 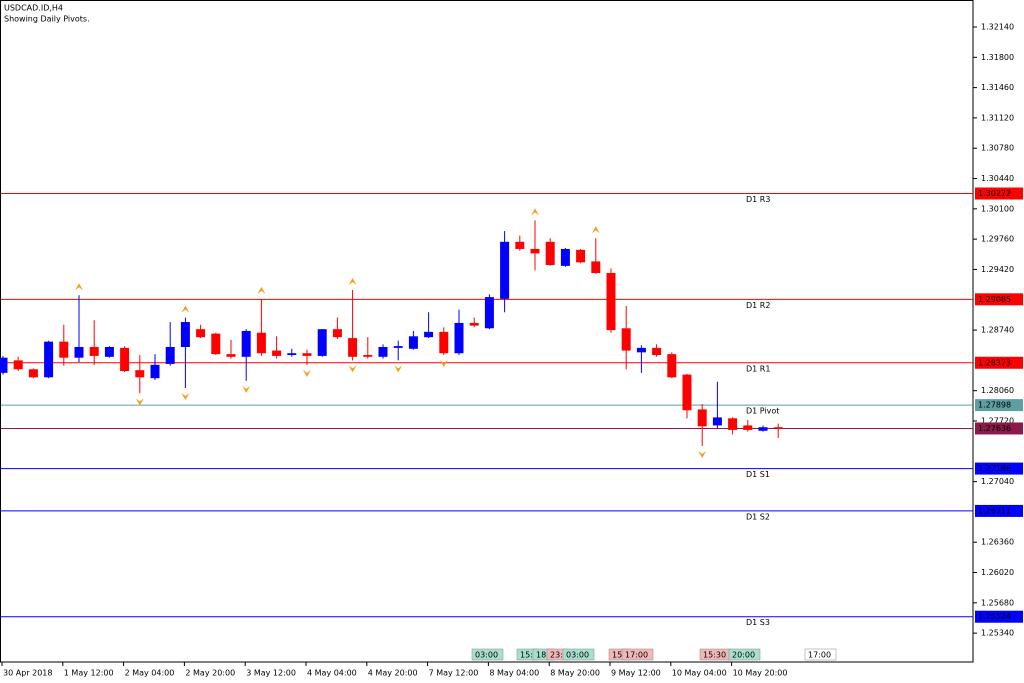 What do you see at coordinates (997, 208) in the screenshot?
I see `y-tick-label: 1.30100` at bounding box center [997, 208].